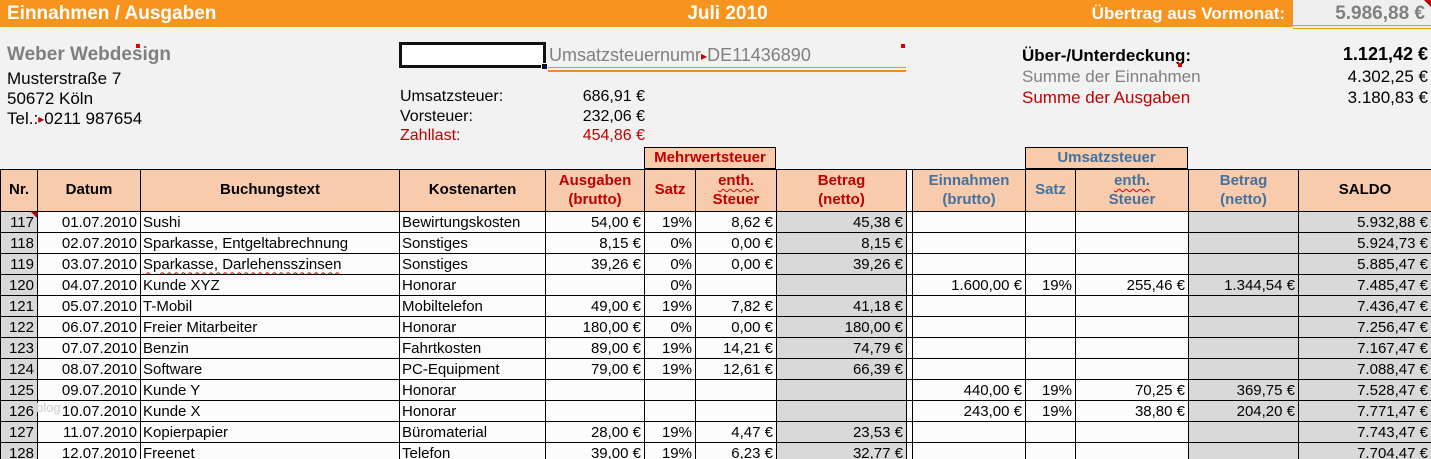 The width and height of the screenshot is (1431, 459). What do you see at coordinates (736, 190) in the screenshot?
I see `col-header-enth-steuer-mwst: enth. Steuer` at bounding box center [736, 190].